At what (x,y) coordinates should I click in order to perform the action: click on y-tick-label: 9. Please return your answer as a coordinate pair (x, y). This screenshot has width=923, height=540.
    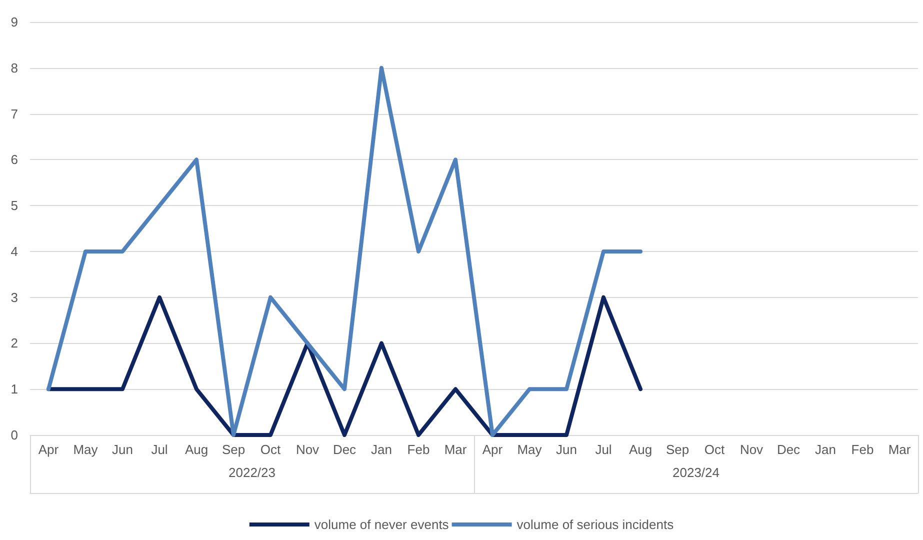
    Looking at the image, I should click on (14, 22).